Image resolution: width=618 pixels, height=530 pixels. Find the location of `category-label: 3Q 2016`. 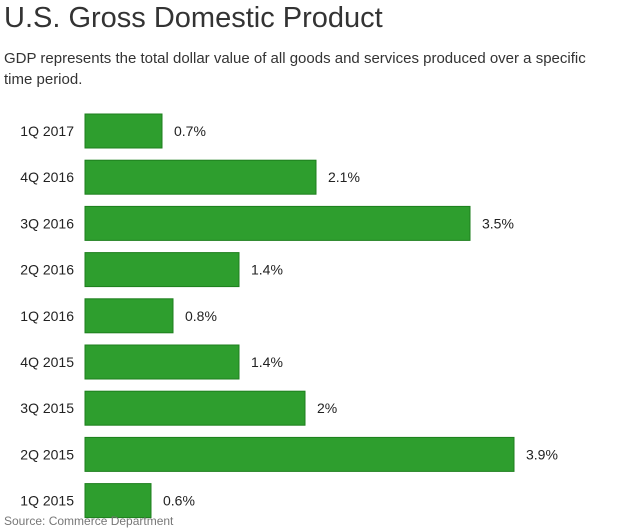

category-label: 3Q 2016 is located at coordinates (47, 223).